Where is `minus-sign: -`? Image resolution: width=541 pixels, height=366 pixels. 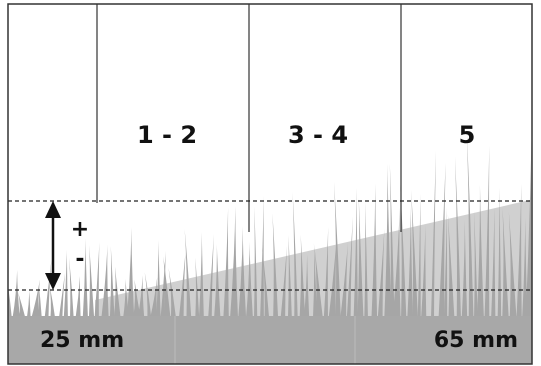 minus-sign: - is located at coordinates (79, 259).